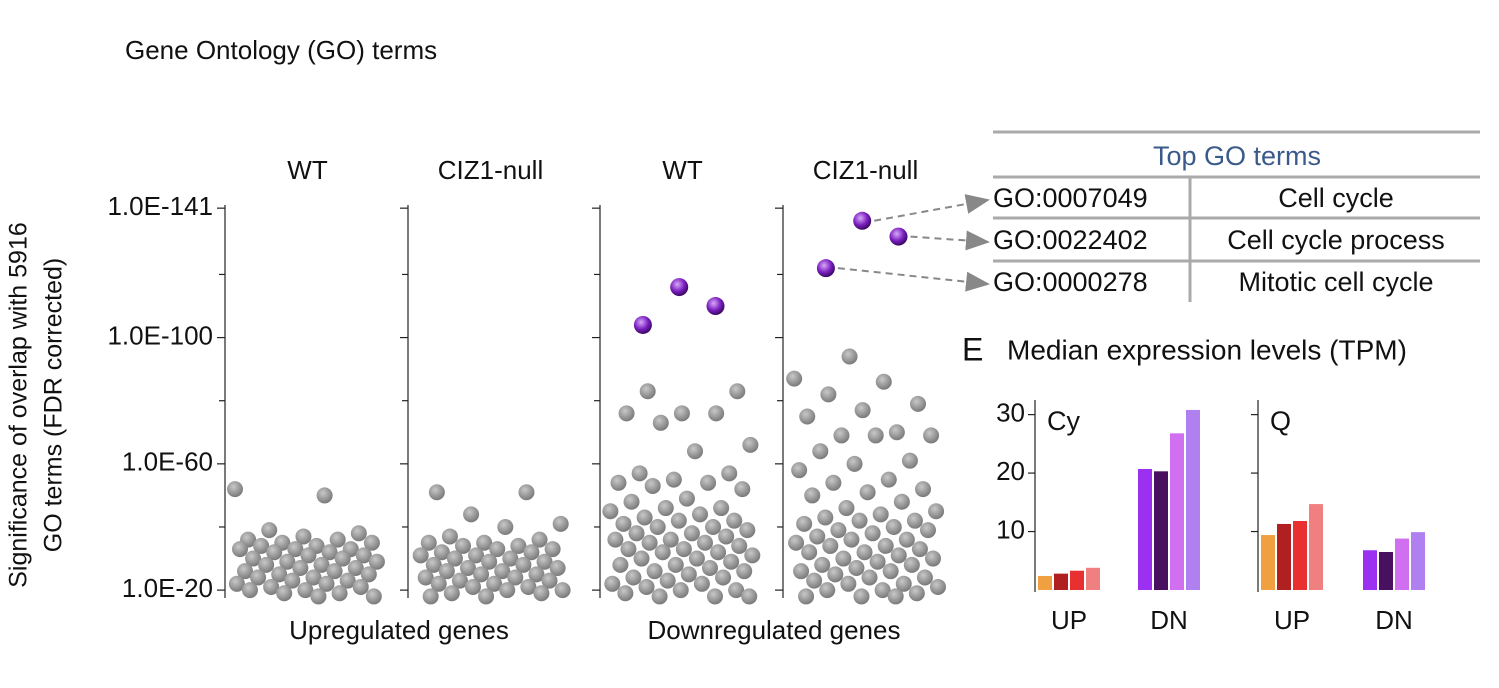 The width and height of the screenshot is (1499, 688). I want to click on y-tick-label: 1.0E-60, so click(167, 462).